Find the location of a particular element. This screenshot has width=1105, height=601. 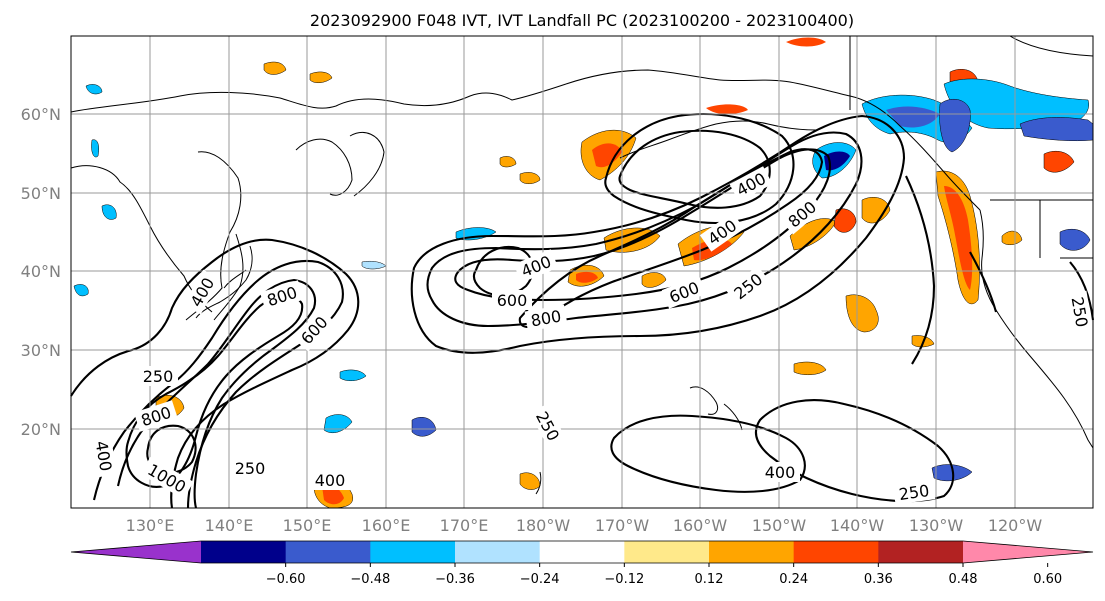

us-canada-border is located at coordinates (971, 147).